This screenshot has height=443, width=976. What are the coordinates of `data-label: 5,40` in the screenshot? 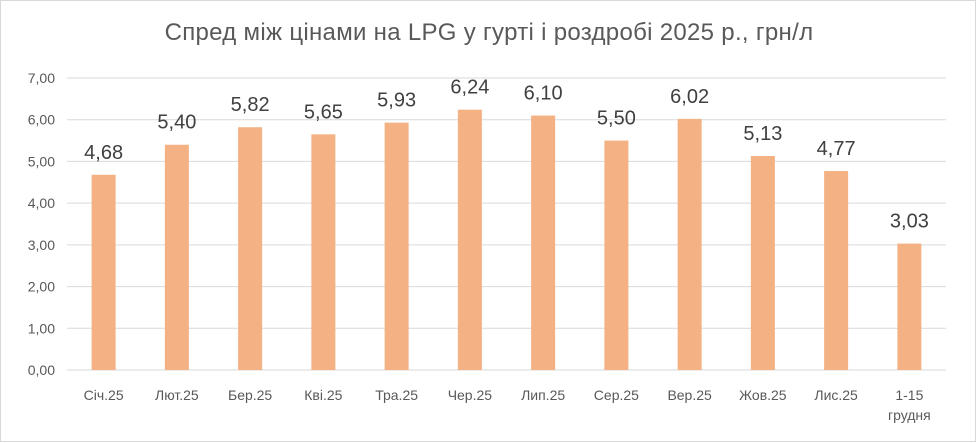 It's located at (176, 123).